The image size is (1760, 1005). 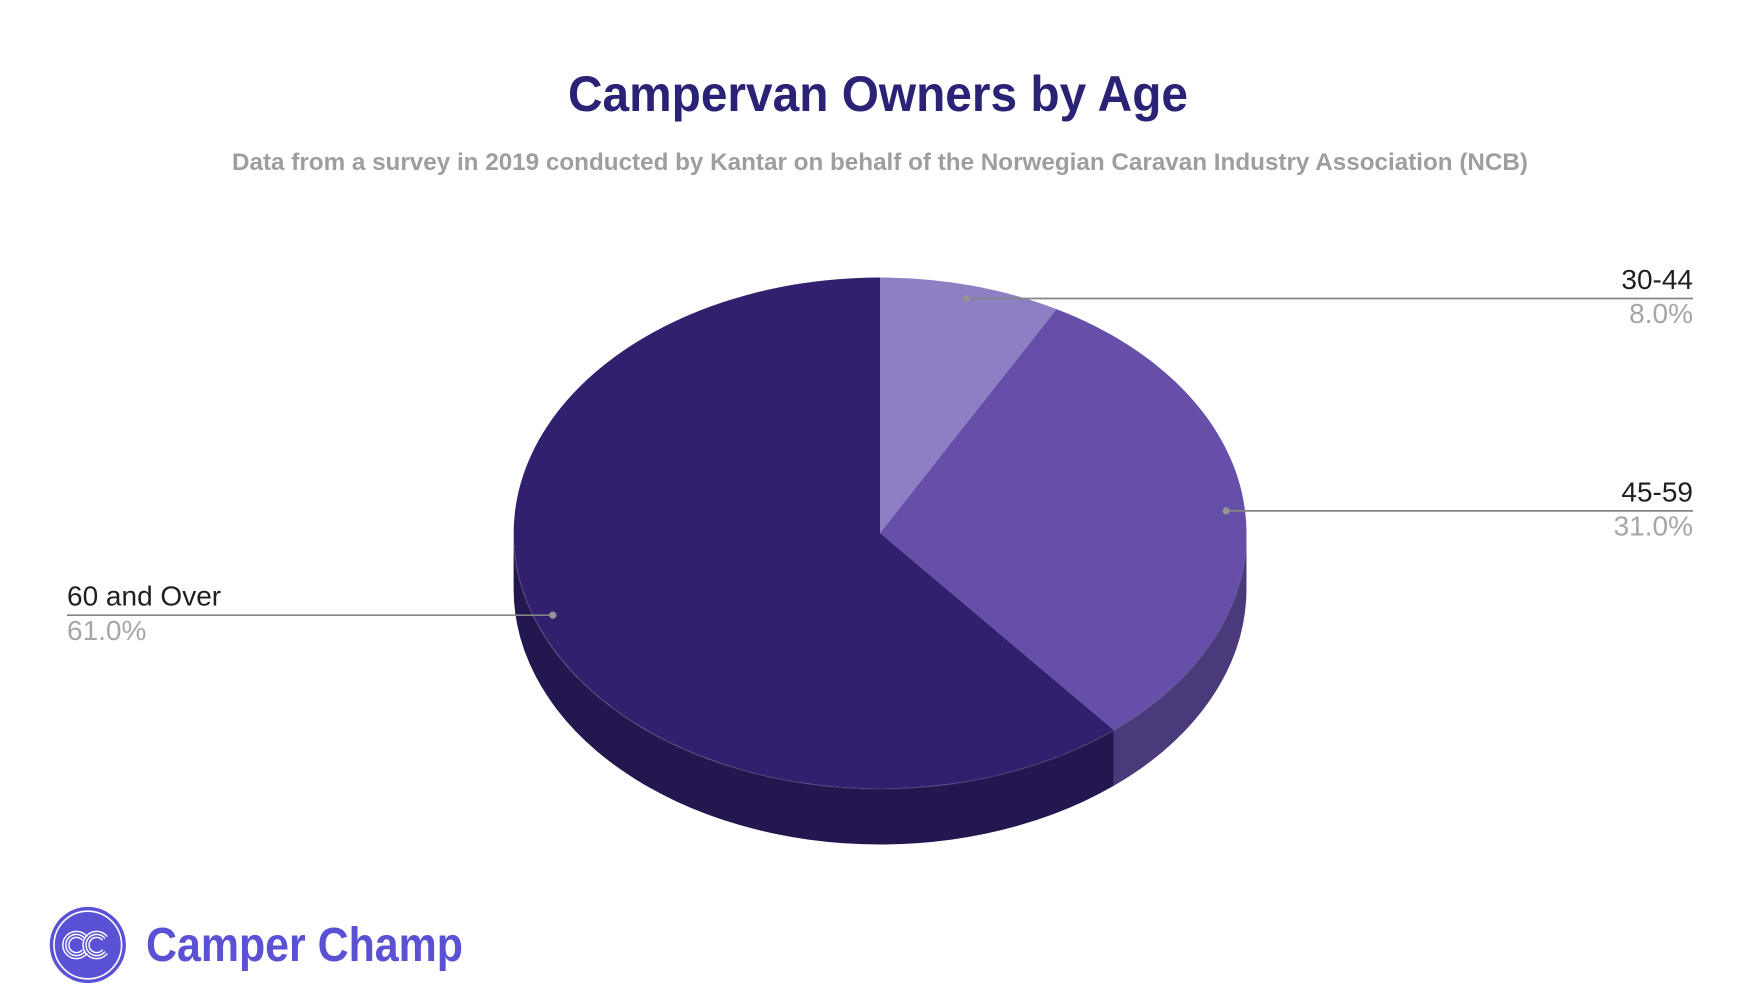 What do you see at coordinates (304, 945) in the screenshot?
I see `svg-text: Camper Champ` at bounding box center [304, 945].